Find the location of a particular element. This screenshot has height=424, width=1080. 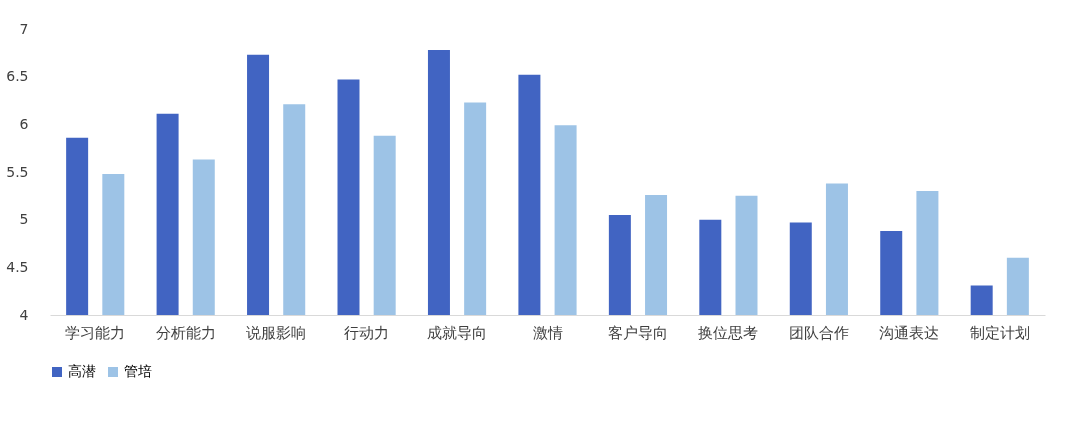

x-tick-label: 沟通表达 is located at coordinates (909, 332).